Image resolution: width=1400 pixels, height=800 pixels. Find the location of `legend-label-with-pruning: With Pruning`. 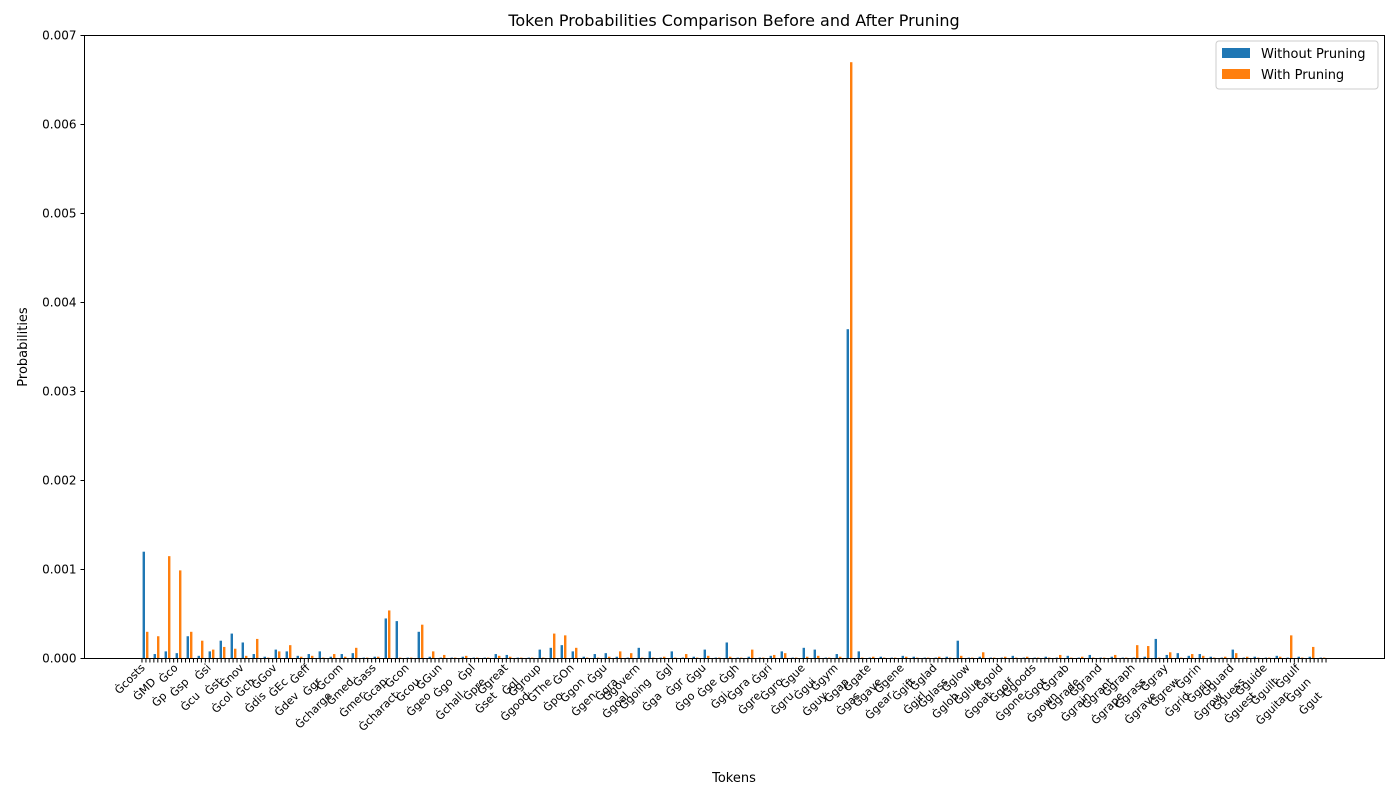

legend-label-with-pruning: With Pruning is located at coordinates (1302, 75).